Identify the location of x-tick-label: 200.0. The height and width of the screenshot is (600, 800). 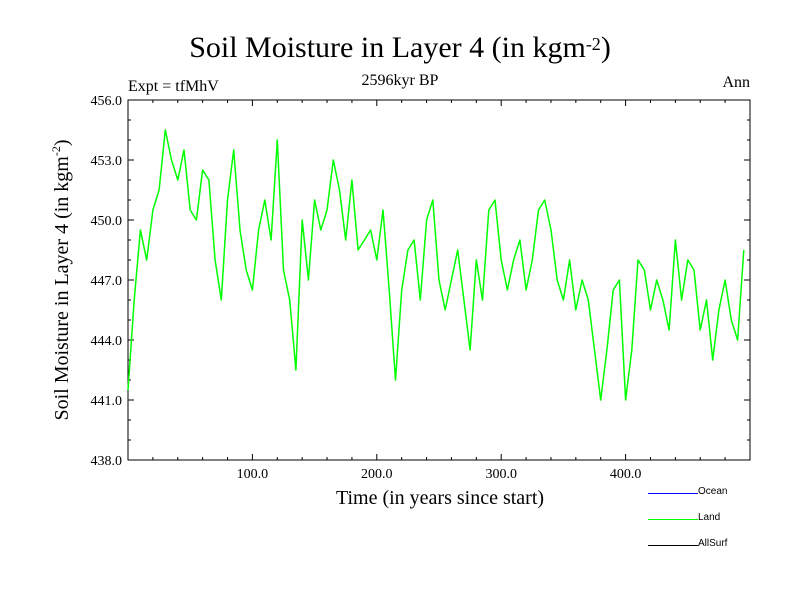
(377, 474).